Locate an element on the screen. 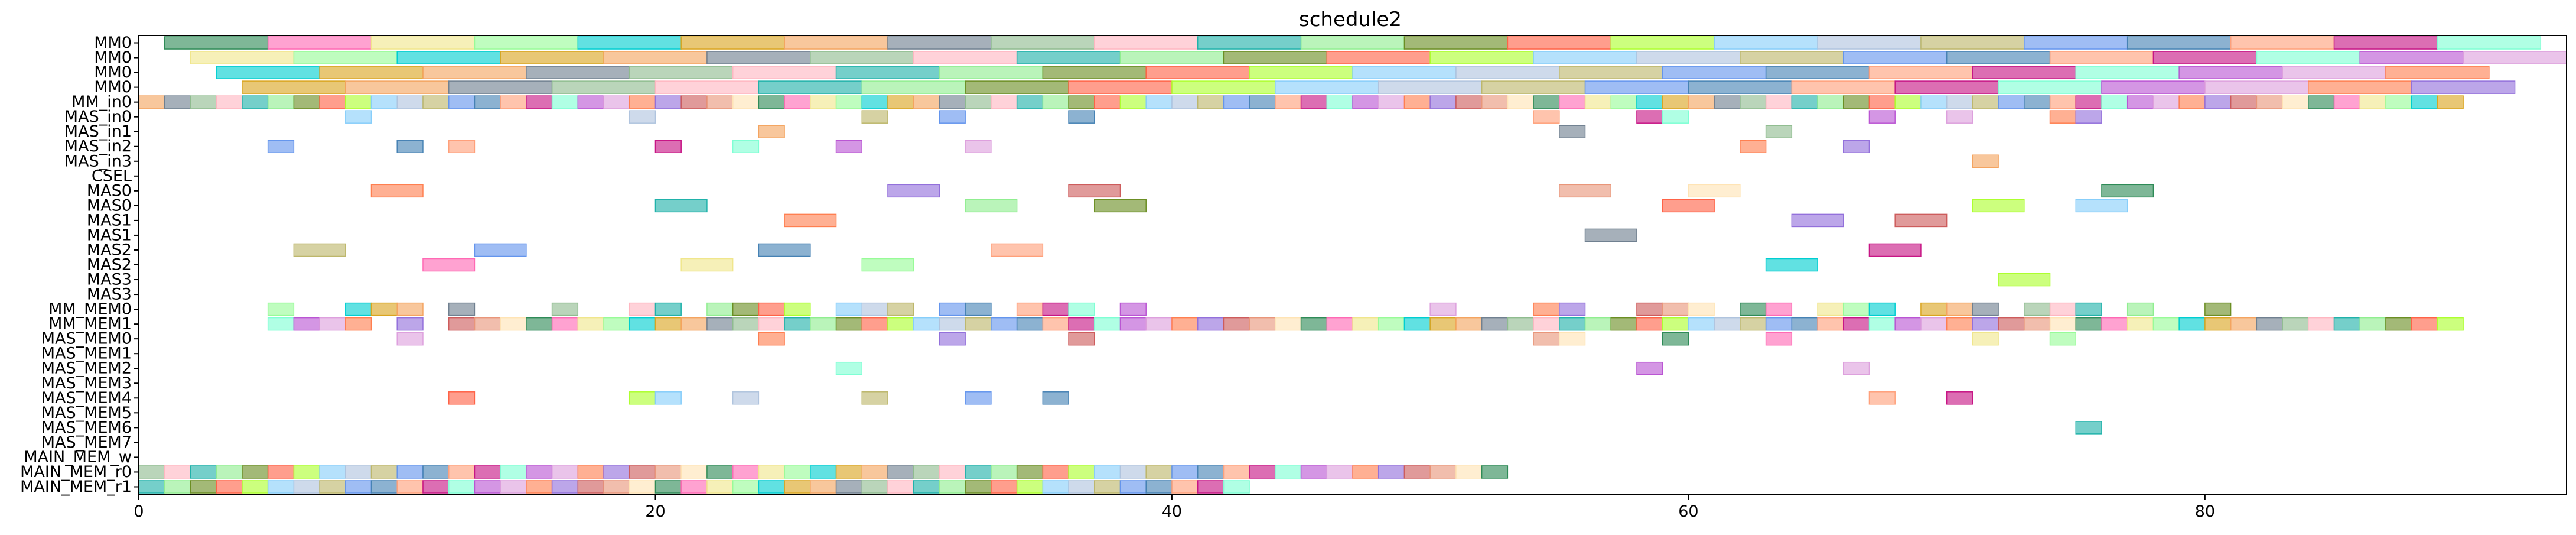 This screenshot has height=535, width=2576. y-tick-label: MM_MEM1 is located at coordinates (90, 324).